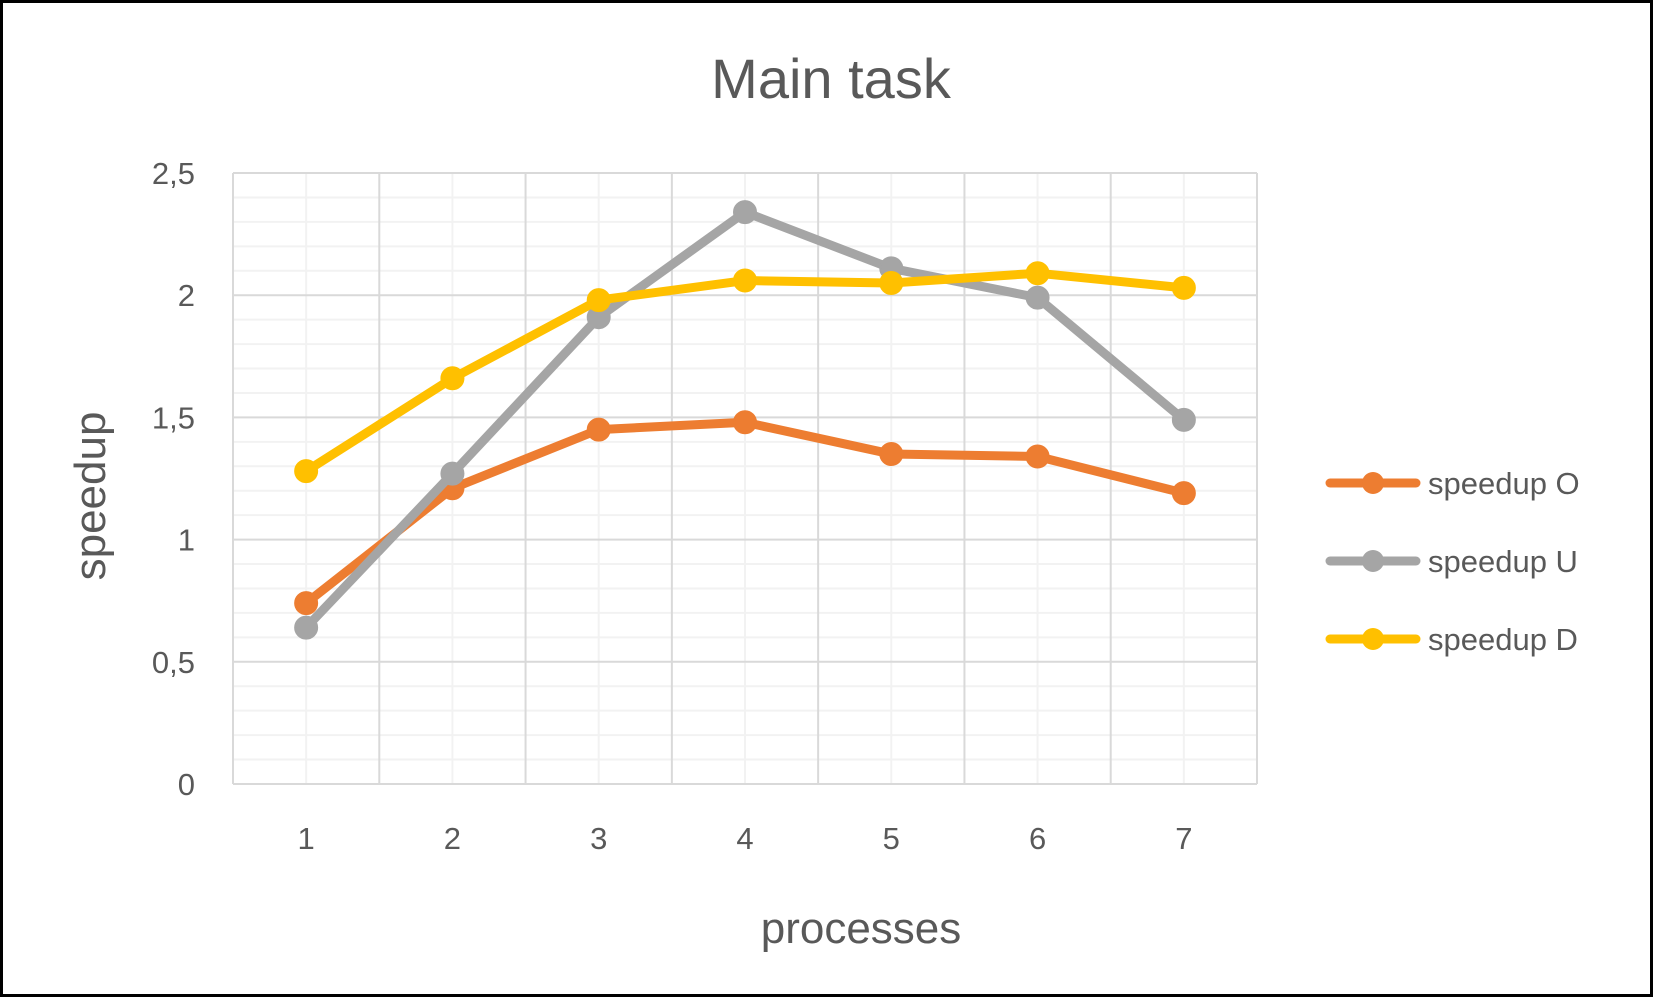 Image resolution: width=1653 pixels, height=1000 pixels. I want to click on x-axis-title: processes, so click(861, 928).